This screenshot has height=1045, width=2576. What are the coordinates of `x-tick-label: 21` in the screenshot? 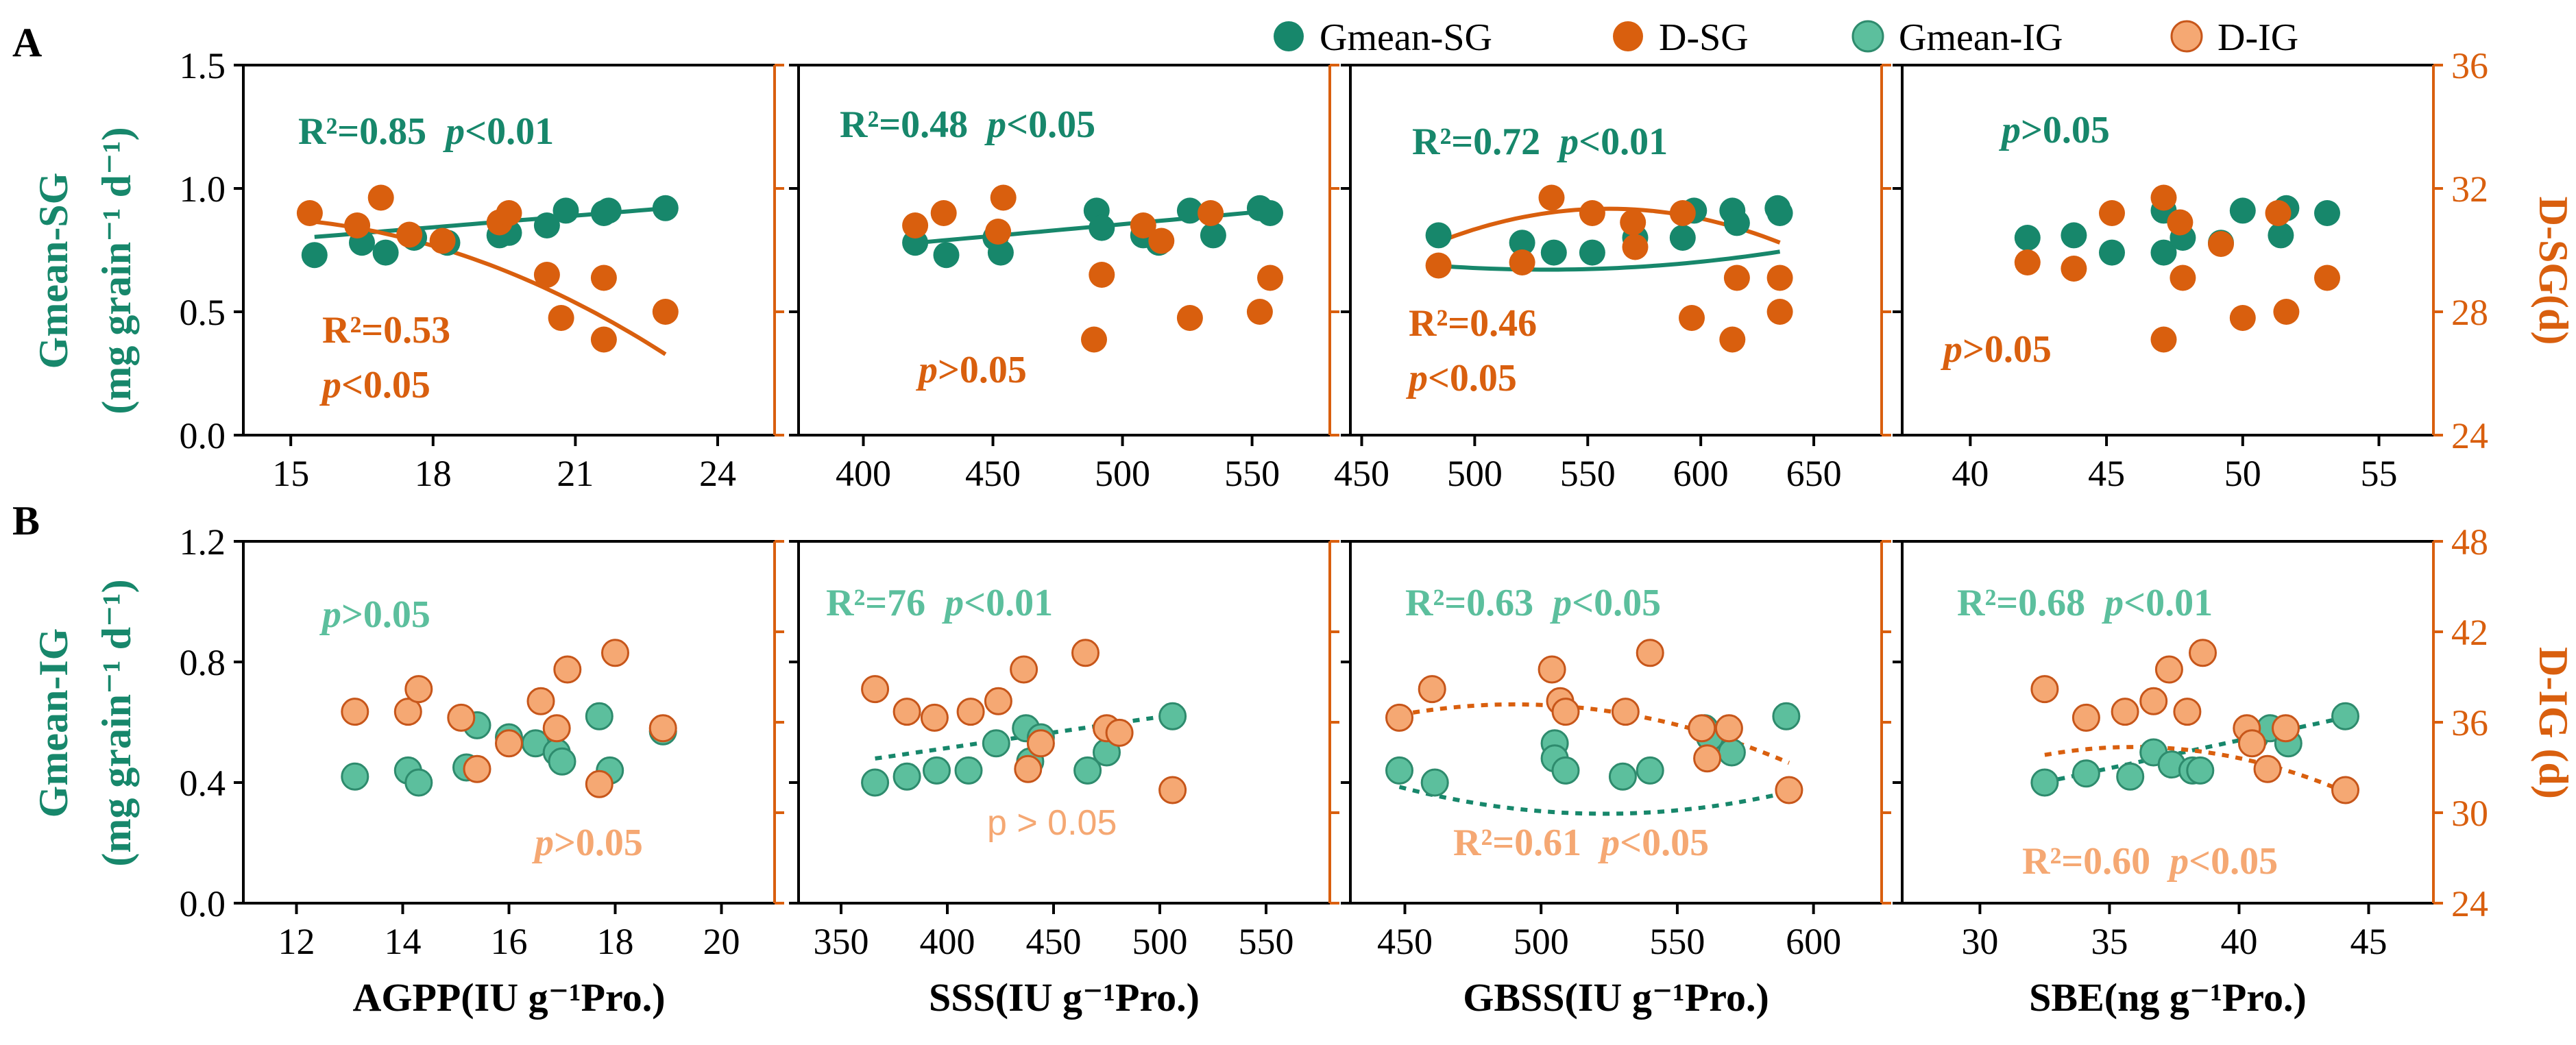 It's located at (575, 473).